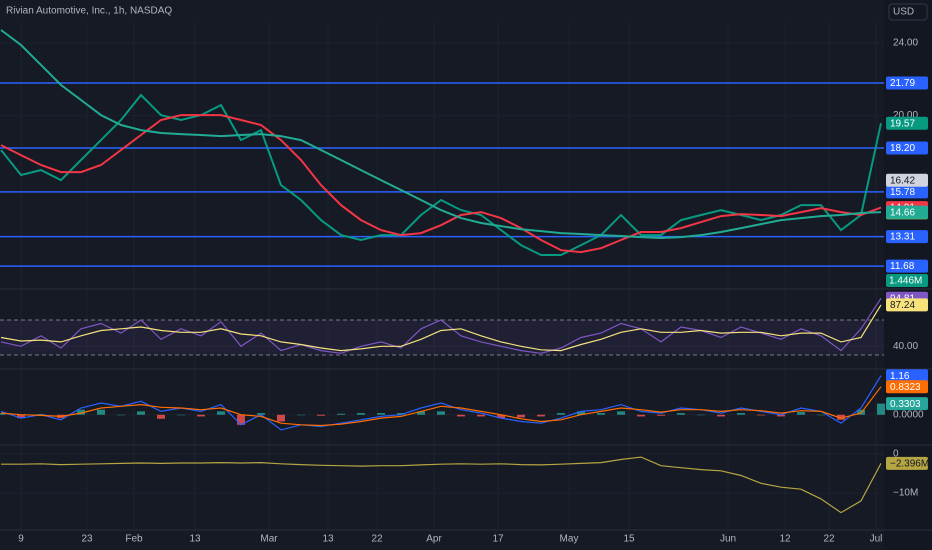 The width and height of the screenshot is (932, 550). I want to click on last-value-badge: 0.8323, so click(905, 387).